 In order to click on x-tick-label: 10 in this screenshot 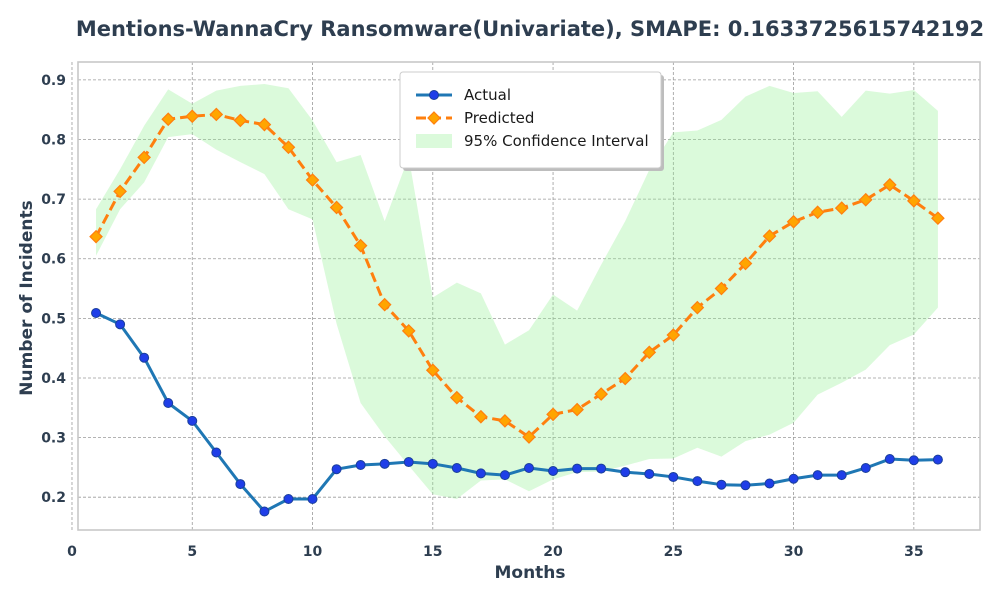, I will do `click(313, 552)`.